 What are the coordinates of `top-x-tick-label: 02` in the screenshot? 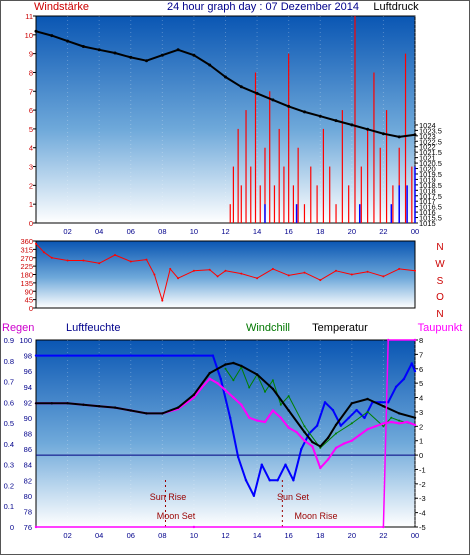 It's located at (67, 231).